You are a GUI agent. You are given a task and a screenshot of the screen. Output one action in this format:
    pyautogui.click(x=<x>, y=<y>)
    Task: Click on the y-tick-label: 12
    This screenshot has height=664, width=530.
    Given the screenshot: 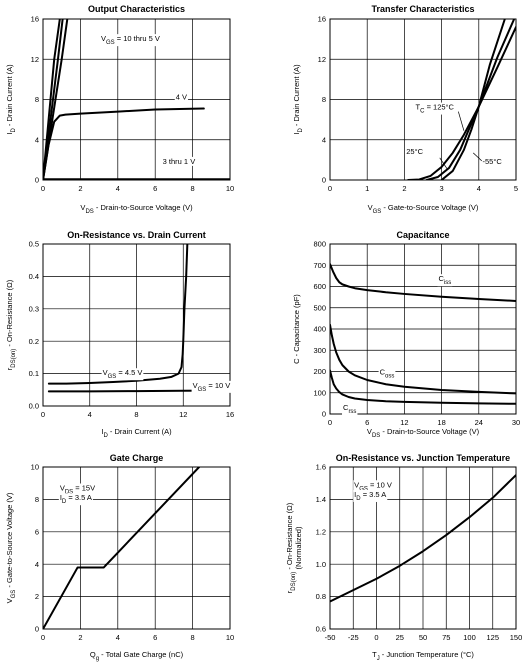 What is the action you would take?
    pyautogui.click(x=35, y=59)
    